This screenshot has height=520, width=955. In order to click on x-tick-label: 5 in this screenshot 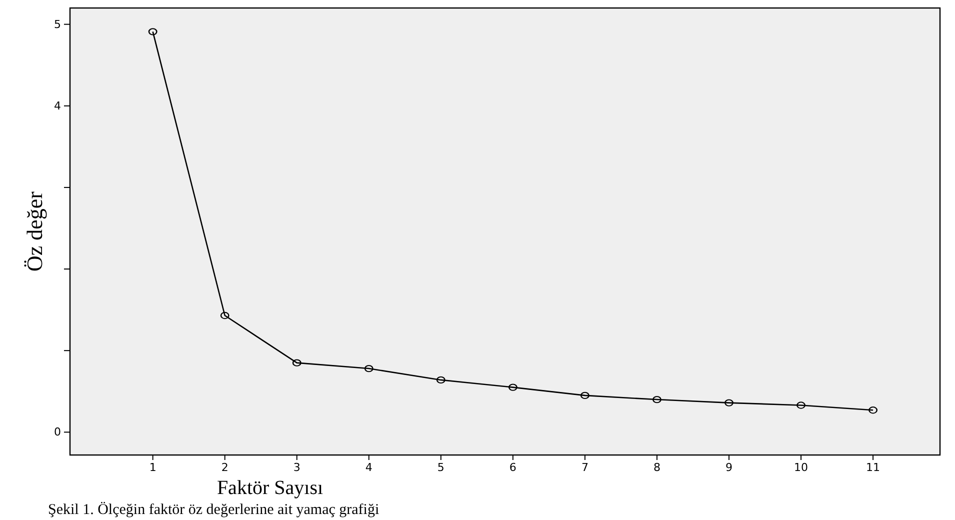, I will do `click(440, 467)`.